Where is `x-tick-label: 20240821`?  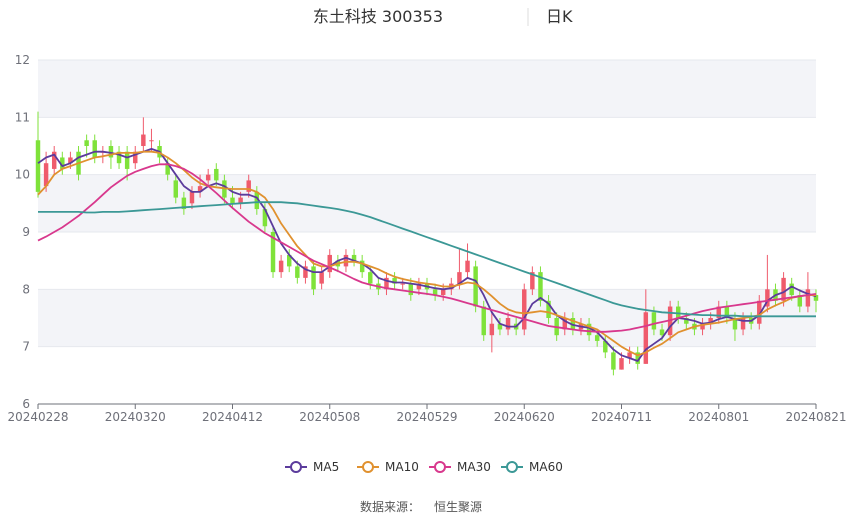
x-tick-label: 20240821 is located at coordinates (815, 417).